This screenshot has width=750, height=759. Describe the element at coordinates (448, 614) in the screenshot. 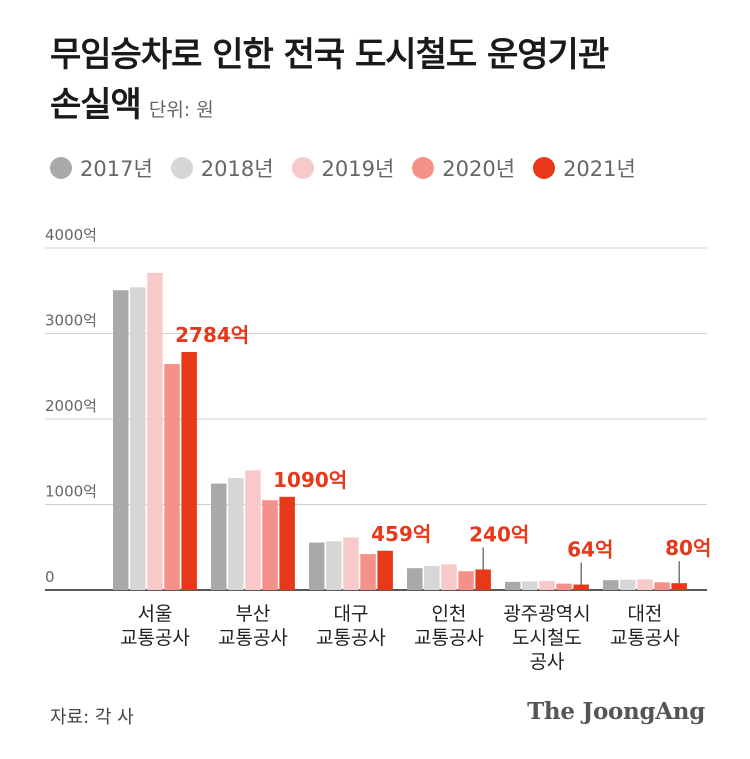

I see `x-category-label: 인천` at that location.